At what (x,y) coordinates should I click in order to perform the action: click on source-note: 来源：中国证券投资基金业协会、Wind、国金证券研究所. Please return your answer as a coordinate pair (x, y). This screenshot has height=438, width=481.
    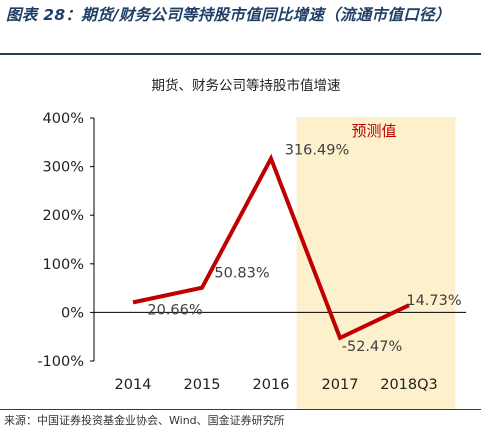
    Looking at the image, I should click on (144, 420).